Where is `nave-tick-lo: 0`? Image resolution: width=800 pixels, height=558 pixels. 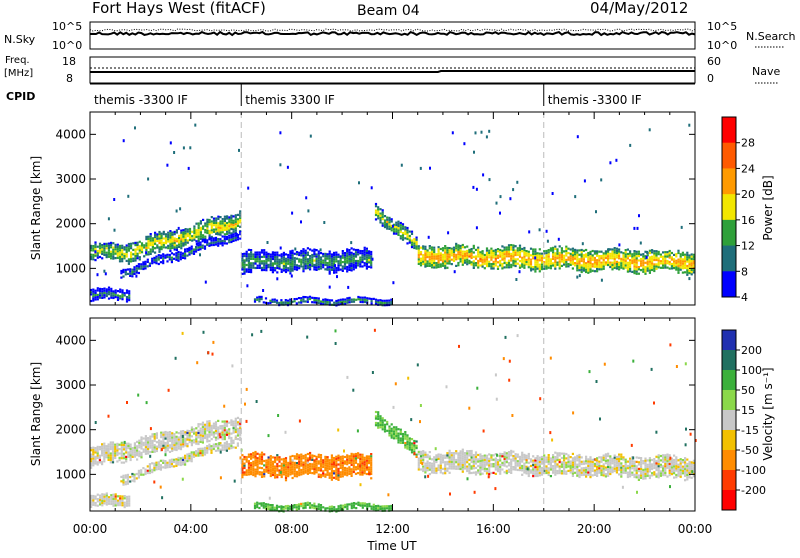 nave-tick-lo: 0 is located at coordinates (710, 78).